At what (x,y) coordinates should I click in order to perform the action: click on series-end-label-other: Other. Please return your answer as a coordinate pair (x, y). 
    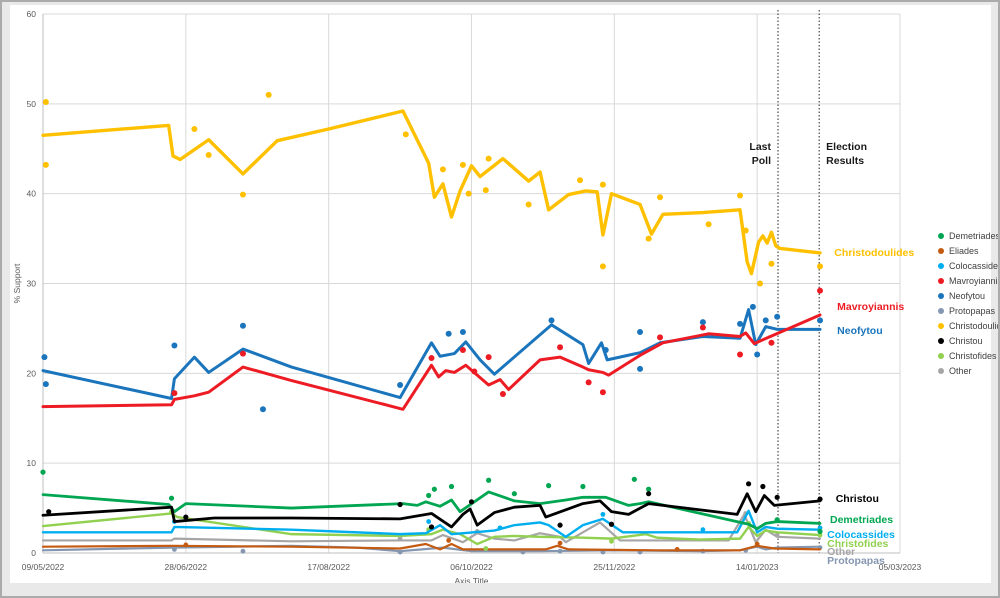
    Looking at the image, I should click on (841, 552).